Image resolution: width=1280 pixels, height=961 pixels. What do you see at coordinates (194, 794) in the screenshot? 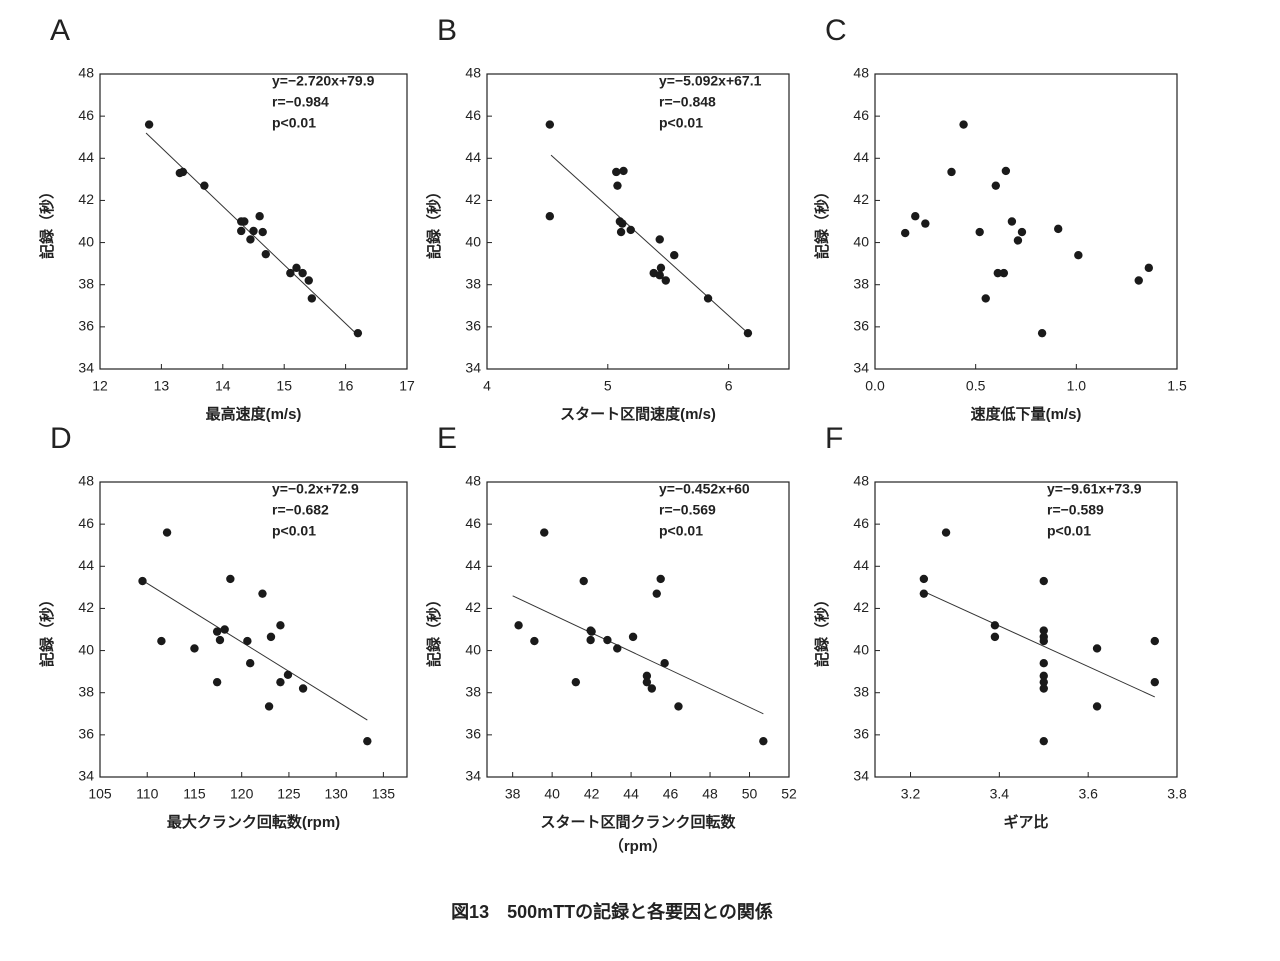
I see `x-tick-label: 115` at bounding box center [194, 794].